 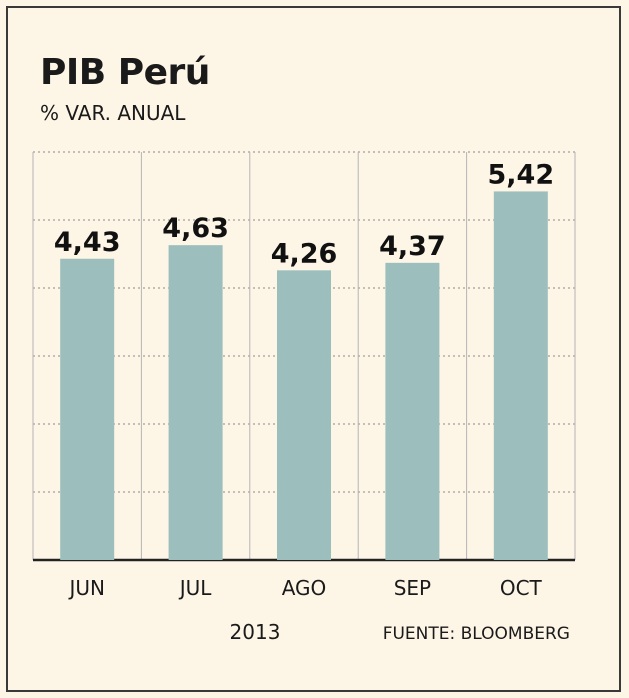 I want to click on bar-ago, so click(x=304, y=415).